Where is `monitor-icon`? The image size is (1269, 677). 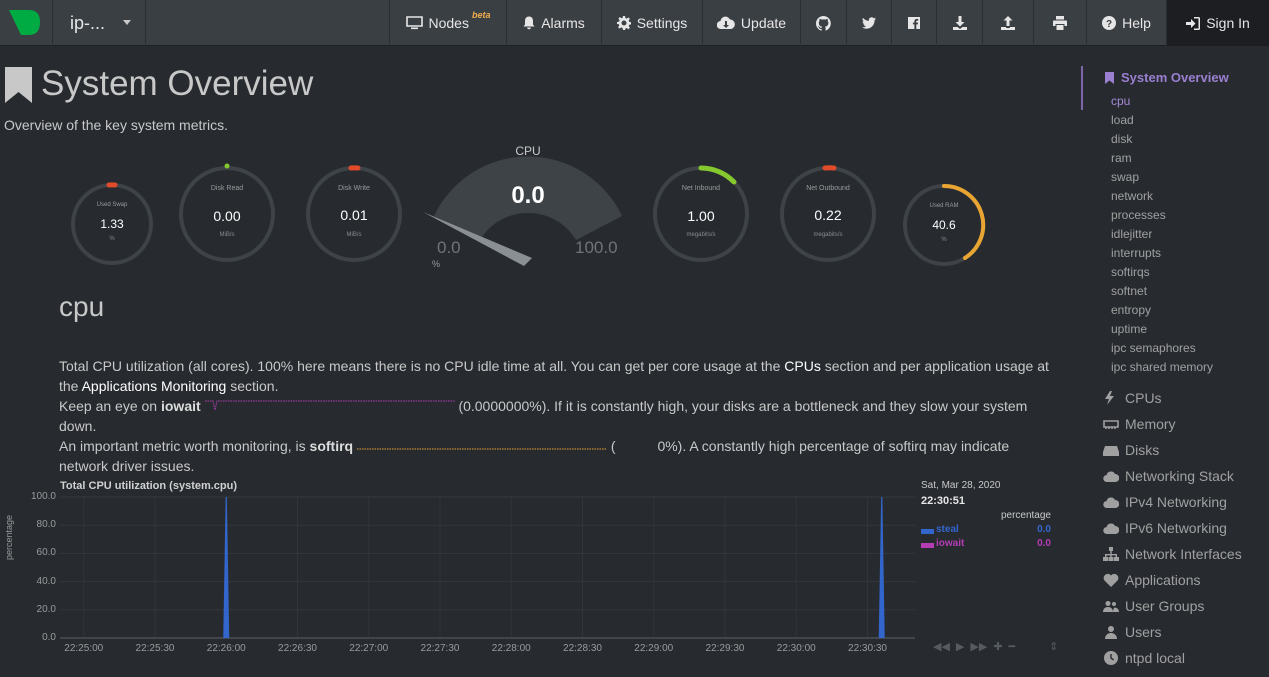
monitor-icon is located at coordinates (414, 23).